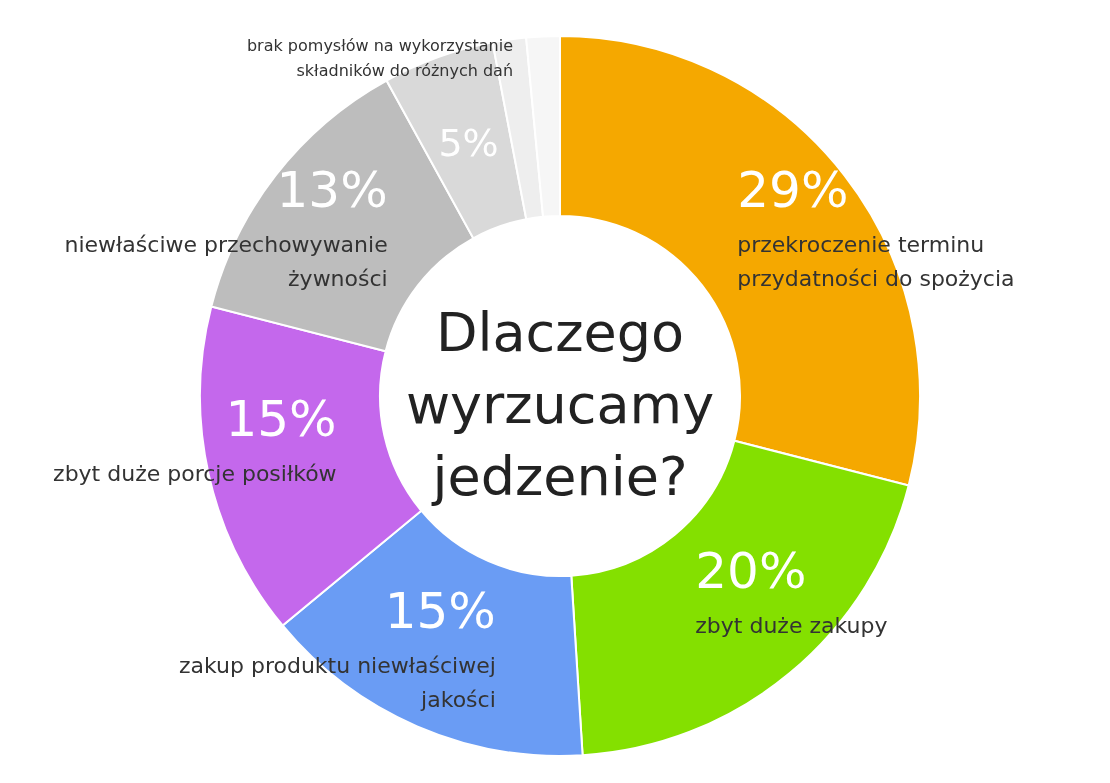 The image size is (1110, 783). I want to click on data-label: 13%, so click(332, 190).